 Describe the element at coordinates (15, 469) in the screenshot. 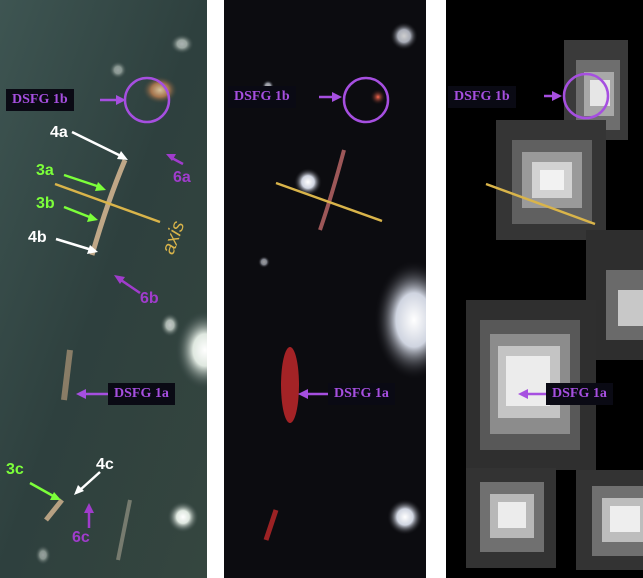

I see `label-3c: 3c` at that location.